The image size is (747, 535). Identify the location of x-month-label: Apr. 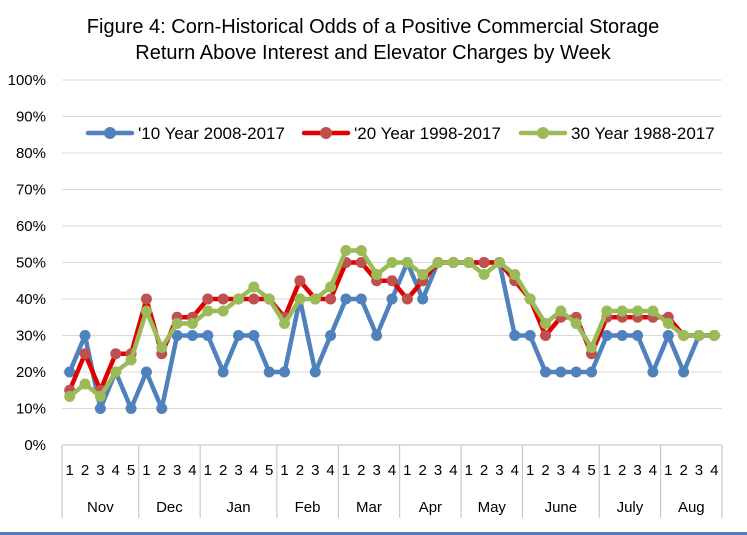
(430, 507).